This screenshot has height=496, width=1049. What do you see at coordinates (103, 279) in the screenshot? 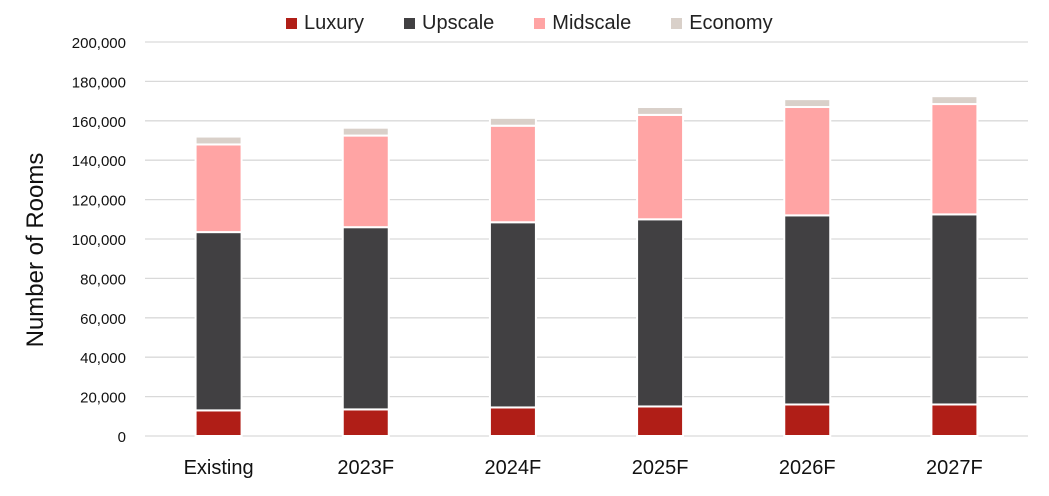
I see `y-tick-label: 80,000` at bounding box center [103, 279].